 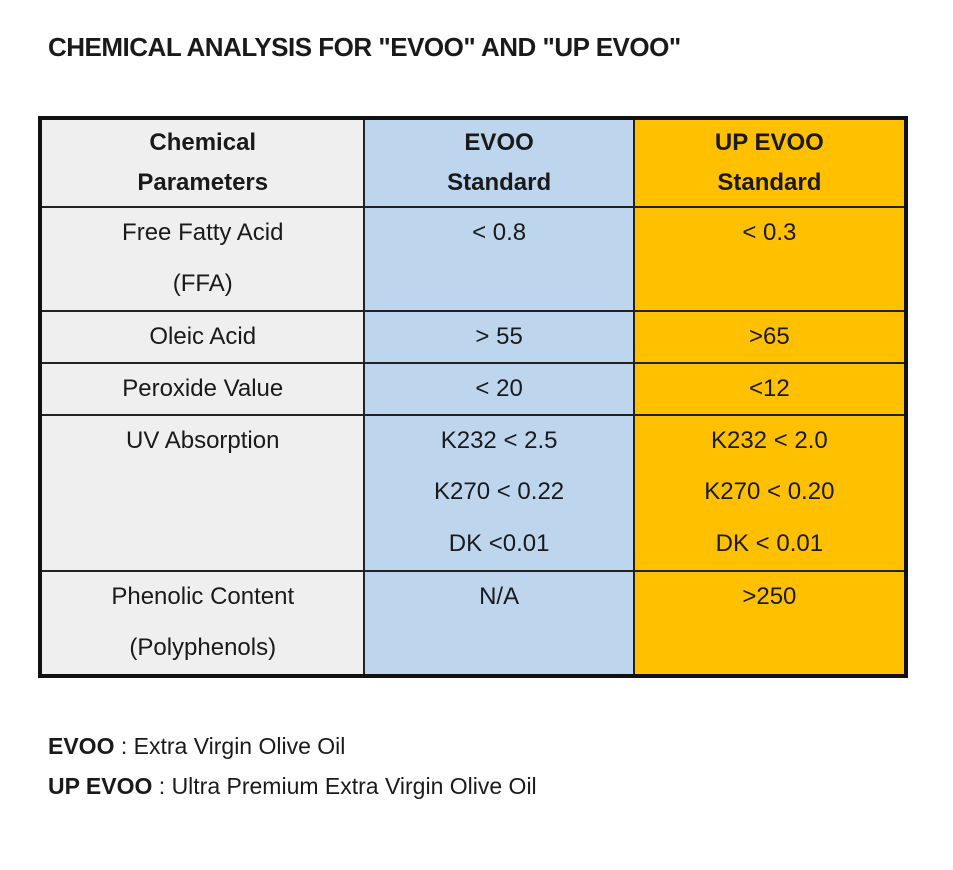 What do you see at coordinates (769, 623) in the screenshot?
I see `up-evoo-value-cell: >250` at bounding box center [769, 623].